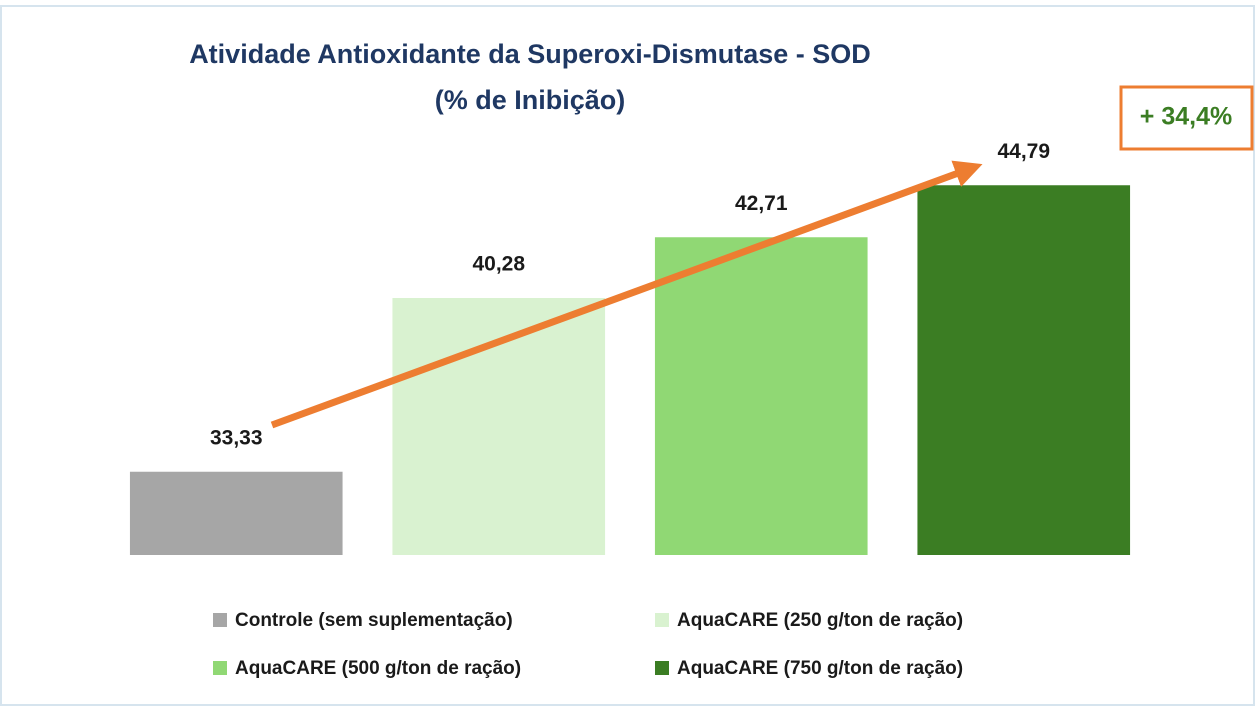  I want to click on annotation-box, so click(1186, 118).